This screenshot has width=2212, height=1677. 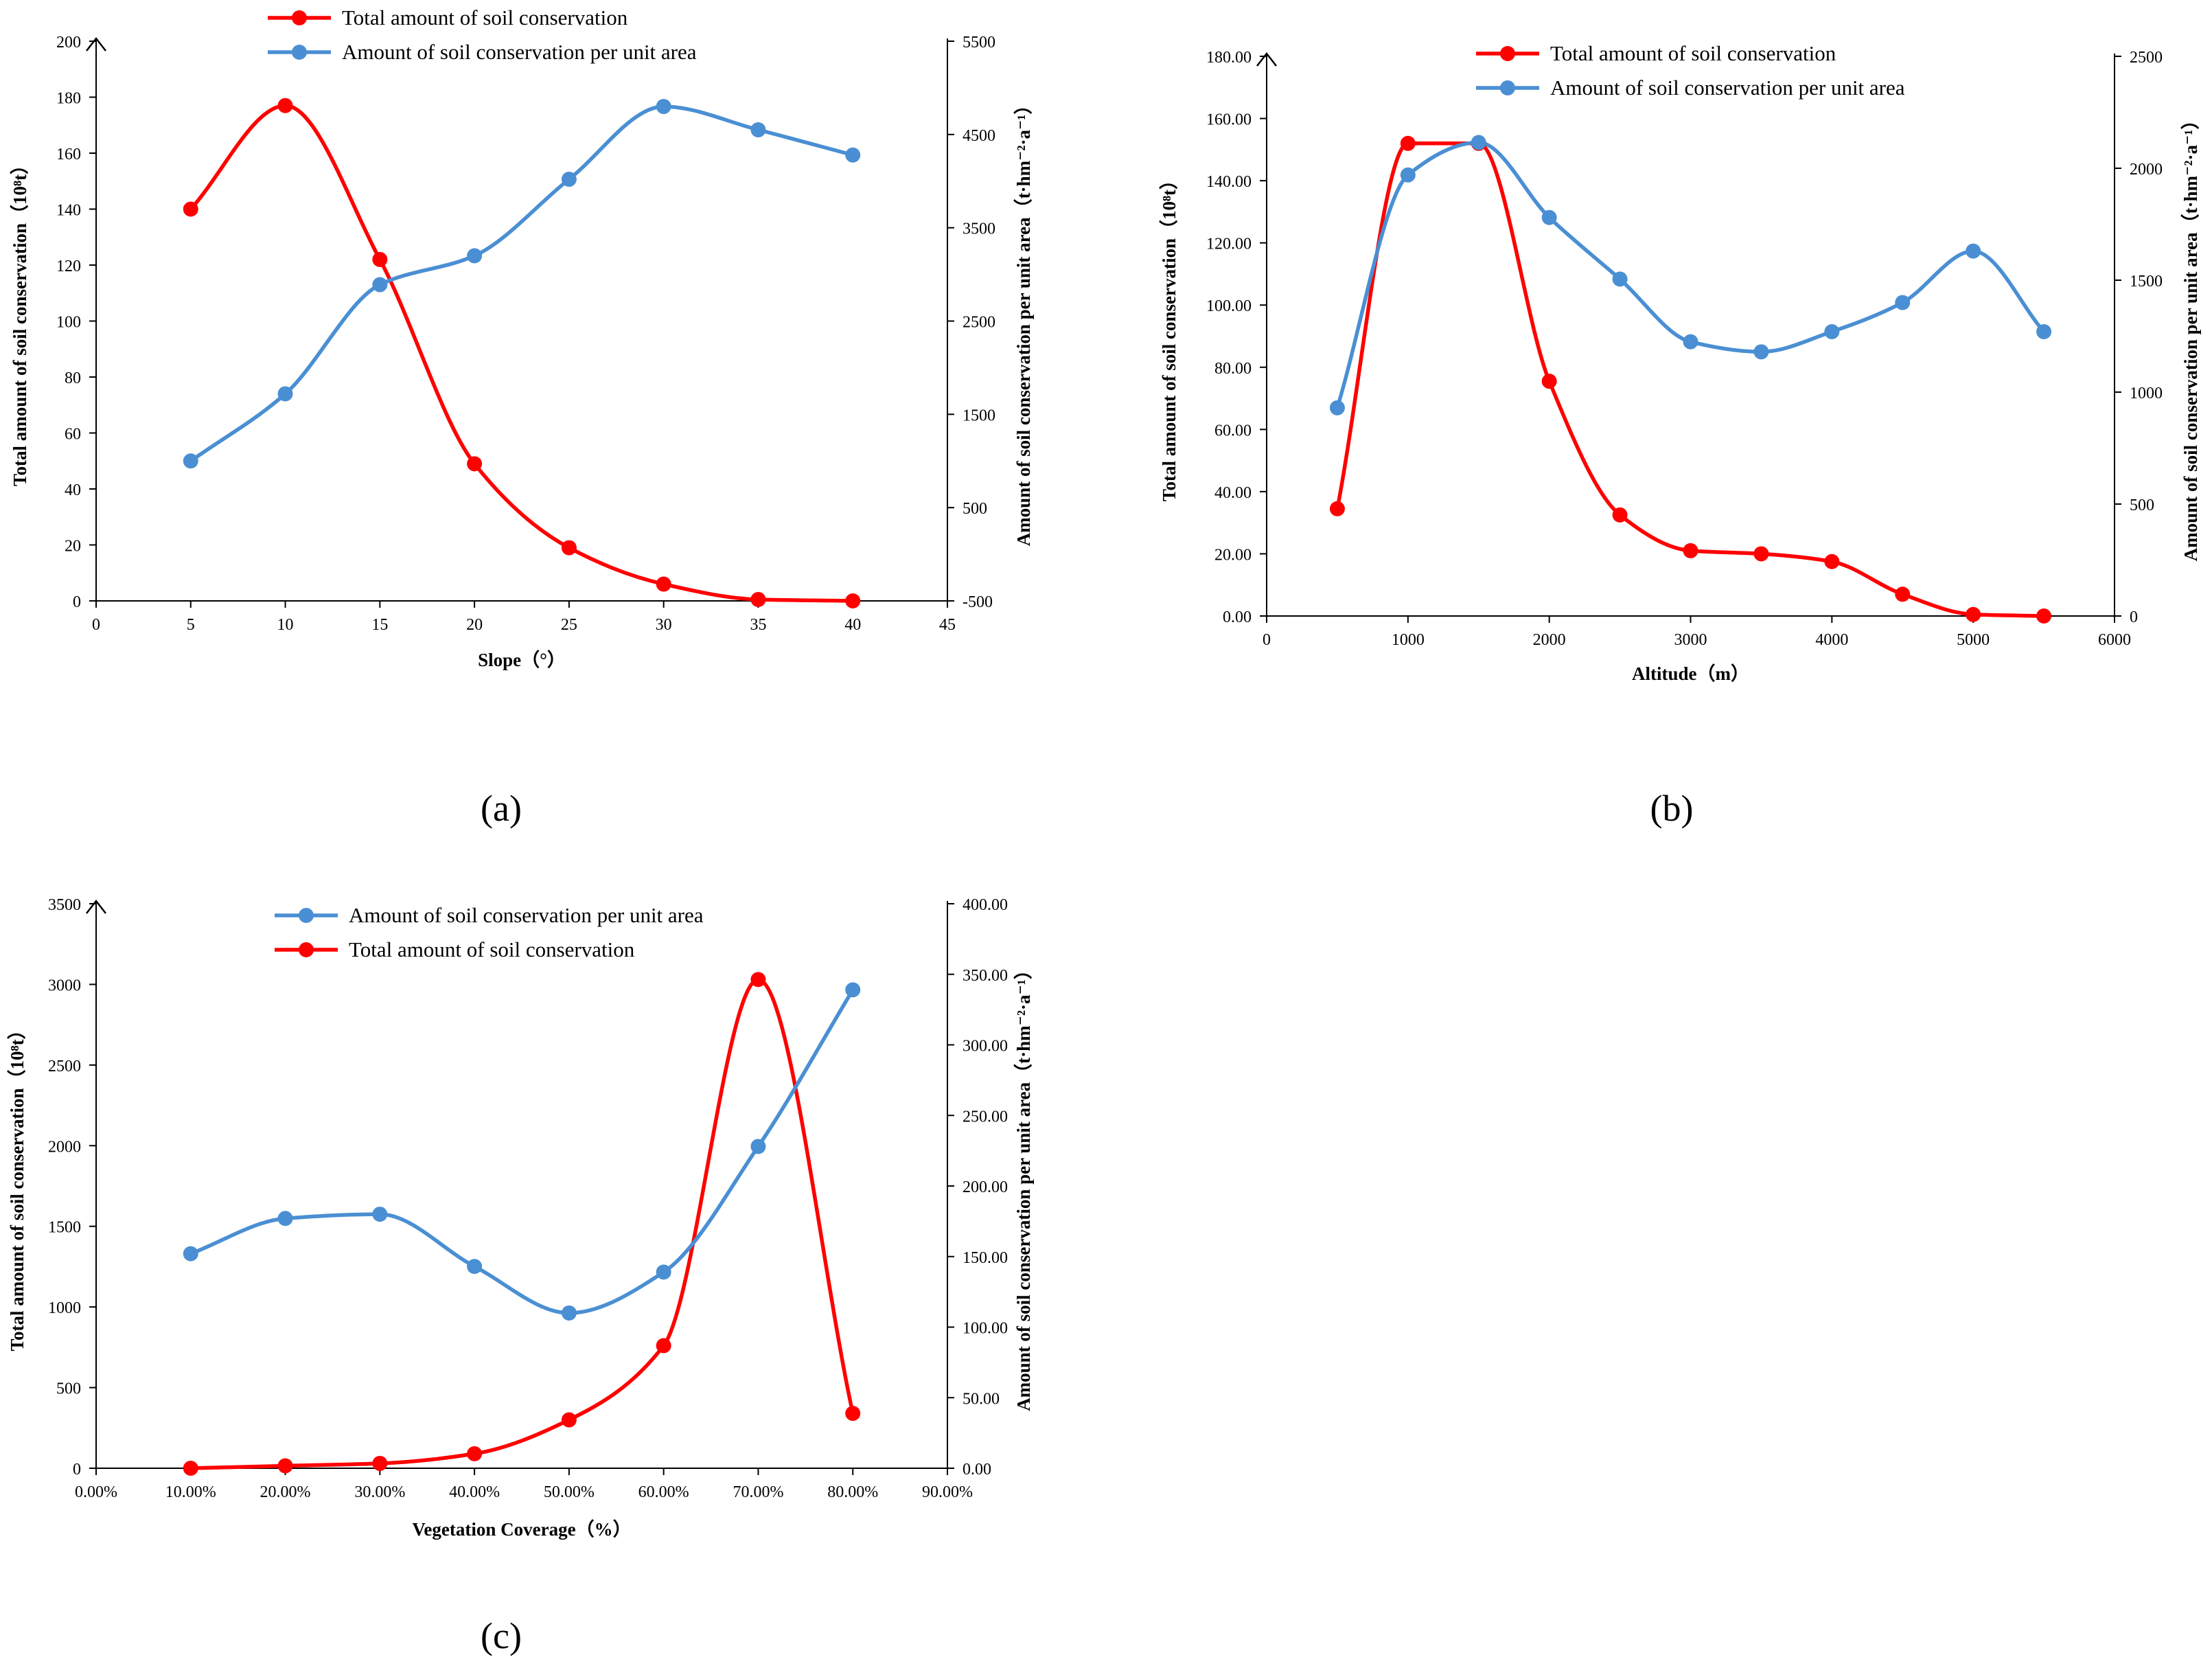 I want to click on left-y-tick-label: 1500, so click(x=64, y=1228).